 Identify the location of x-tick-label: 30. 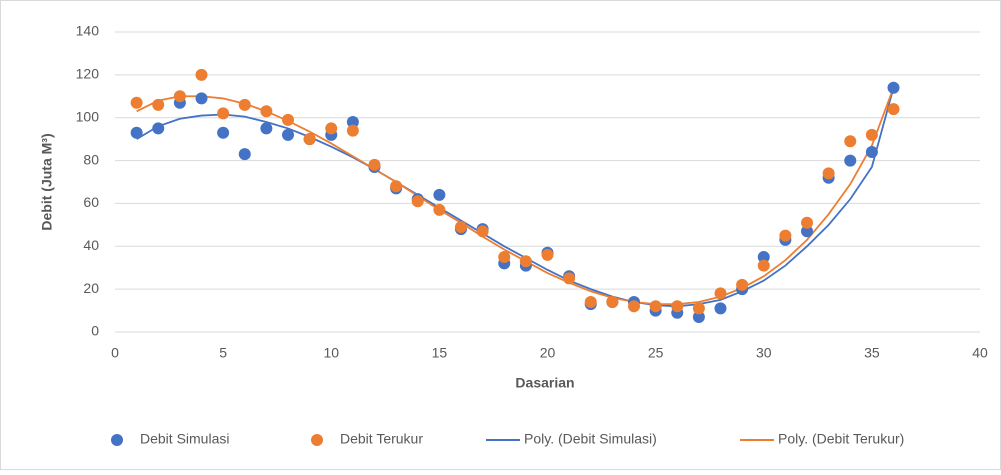
(764, 353).